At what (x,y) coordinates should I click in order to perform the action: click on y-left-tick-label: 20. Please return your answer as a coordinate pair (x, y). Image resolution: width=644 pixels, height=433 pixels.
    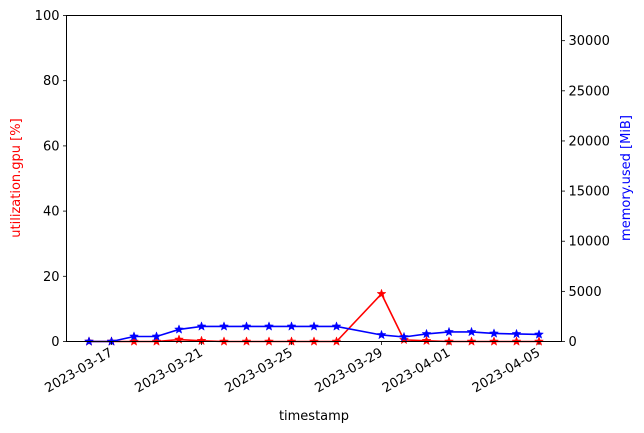
    Looking at the image, I should click on (51, 277).